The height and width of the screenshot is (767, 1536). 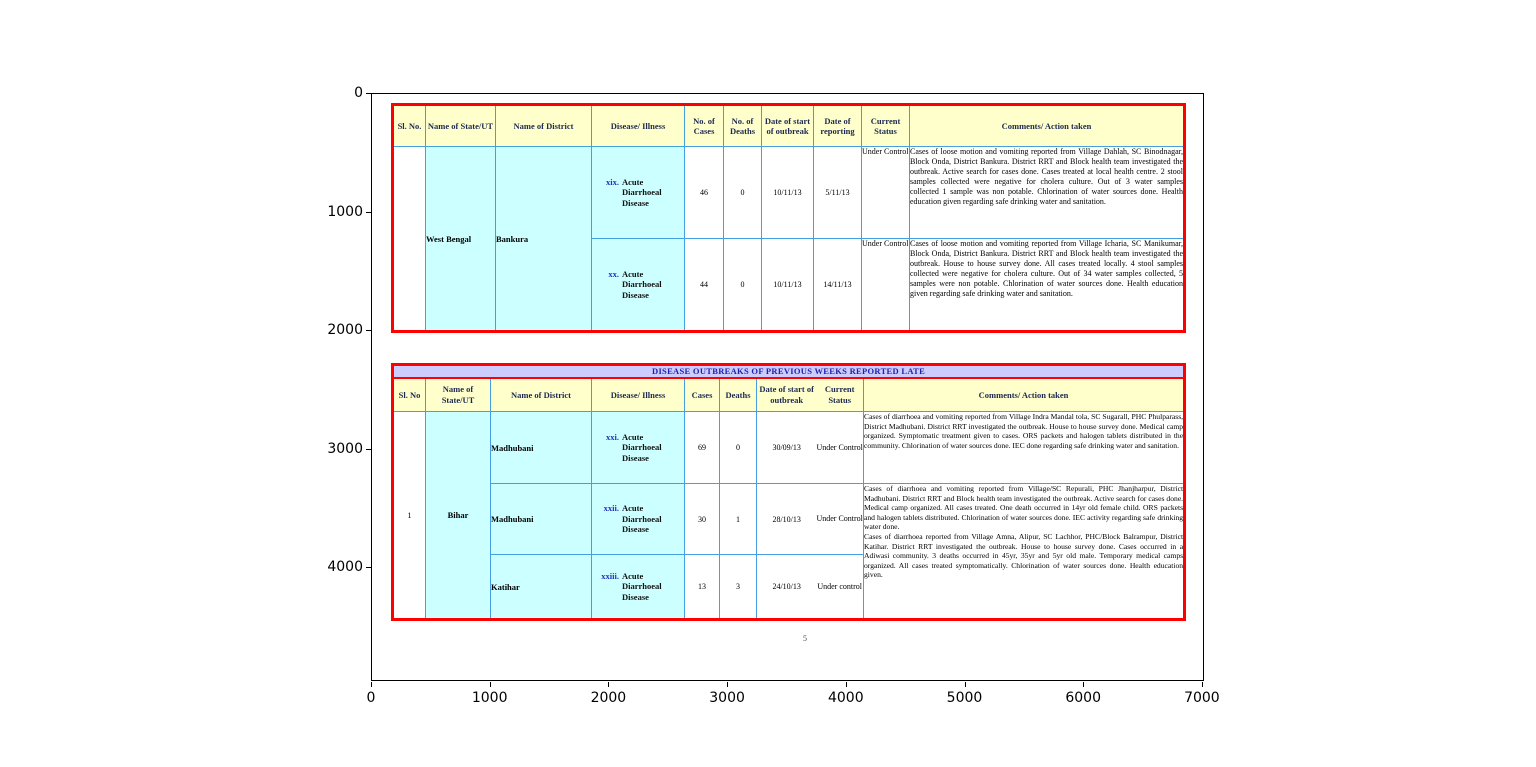 I want to click on disease-cell: xxi. Acute Diarrhoeal Disease, so click(x=638, y=447).